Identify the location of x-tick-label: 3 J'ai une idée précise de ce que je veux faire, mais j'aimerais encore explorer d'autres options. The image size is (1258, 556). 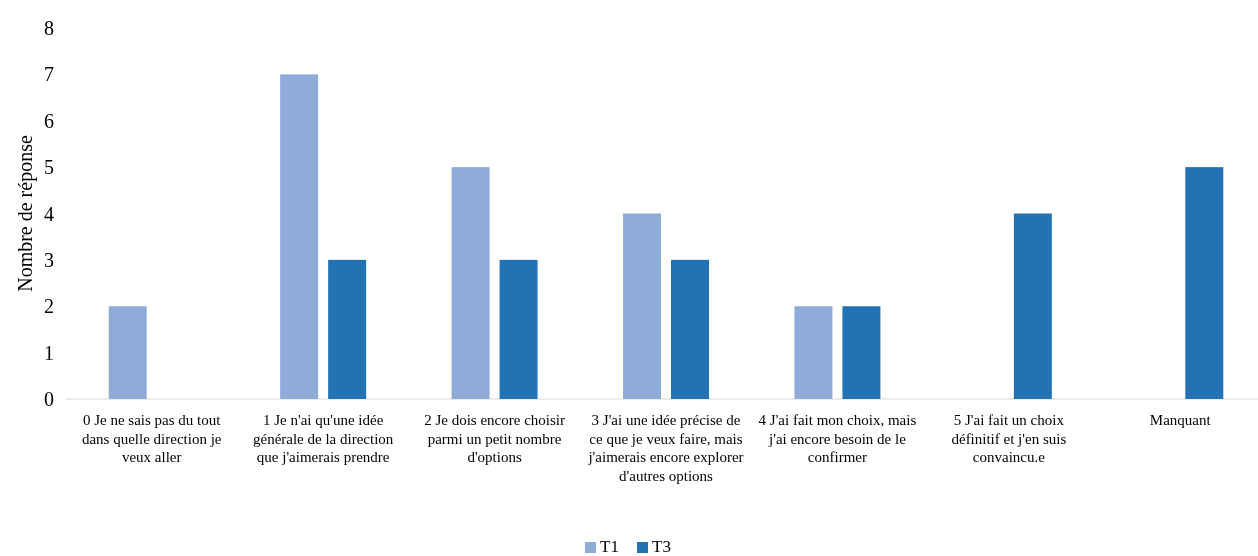
(665, 448).